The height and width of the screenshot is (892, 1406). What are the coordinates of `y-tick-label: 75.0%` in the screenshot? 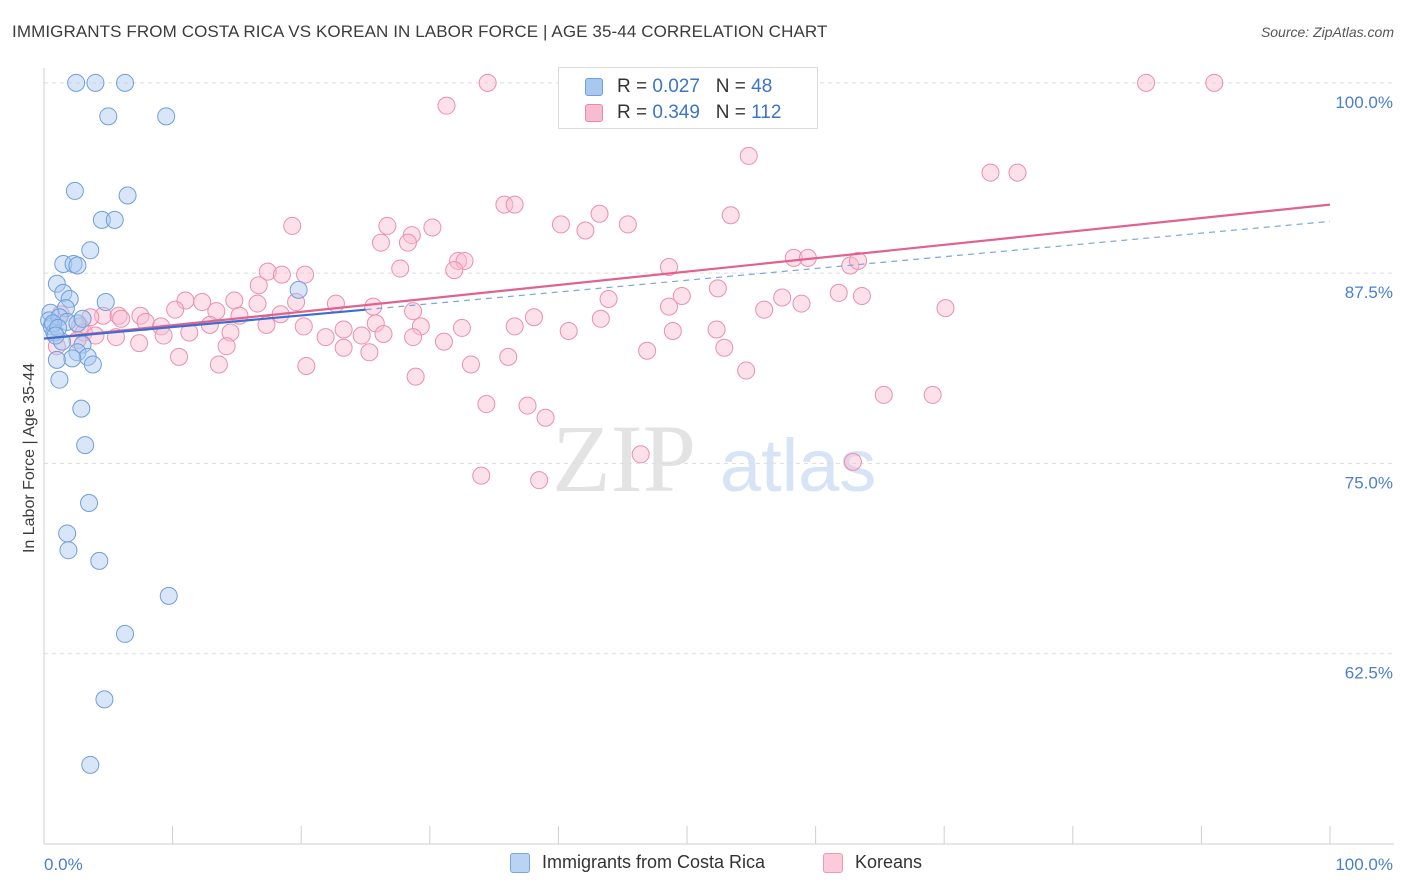 It's located at (1369, 482).